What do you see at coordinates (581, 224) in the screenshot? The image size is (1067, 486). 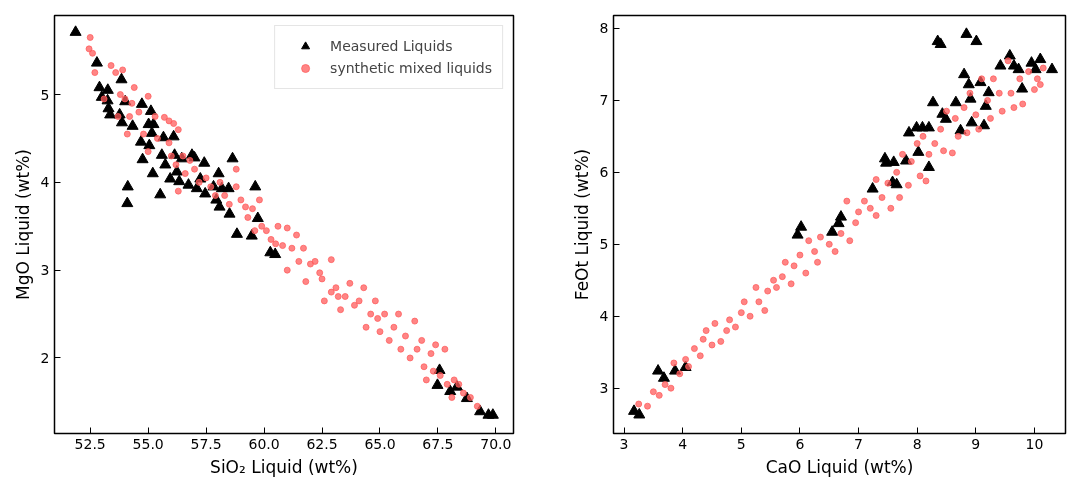 I see `y-axis-title: FeOt Liquid (wt%)` at bounding box center [581, 224].